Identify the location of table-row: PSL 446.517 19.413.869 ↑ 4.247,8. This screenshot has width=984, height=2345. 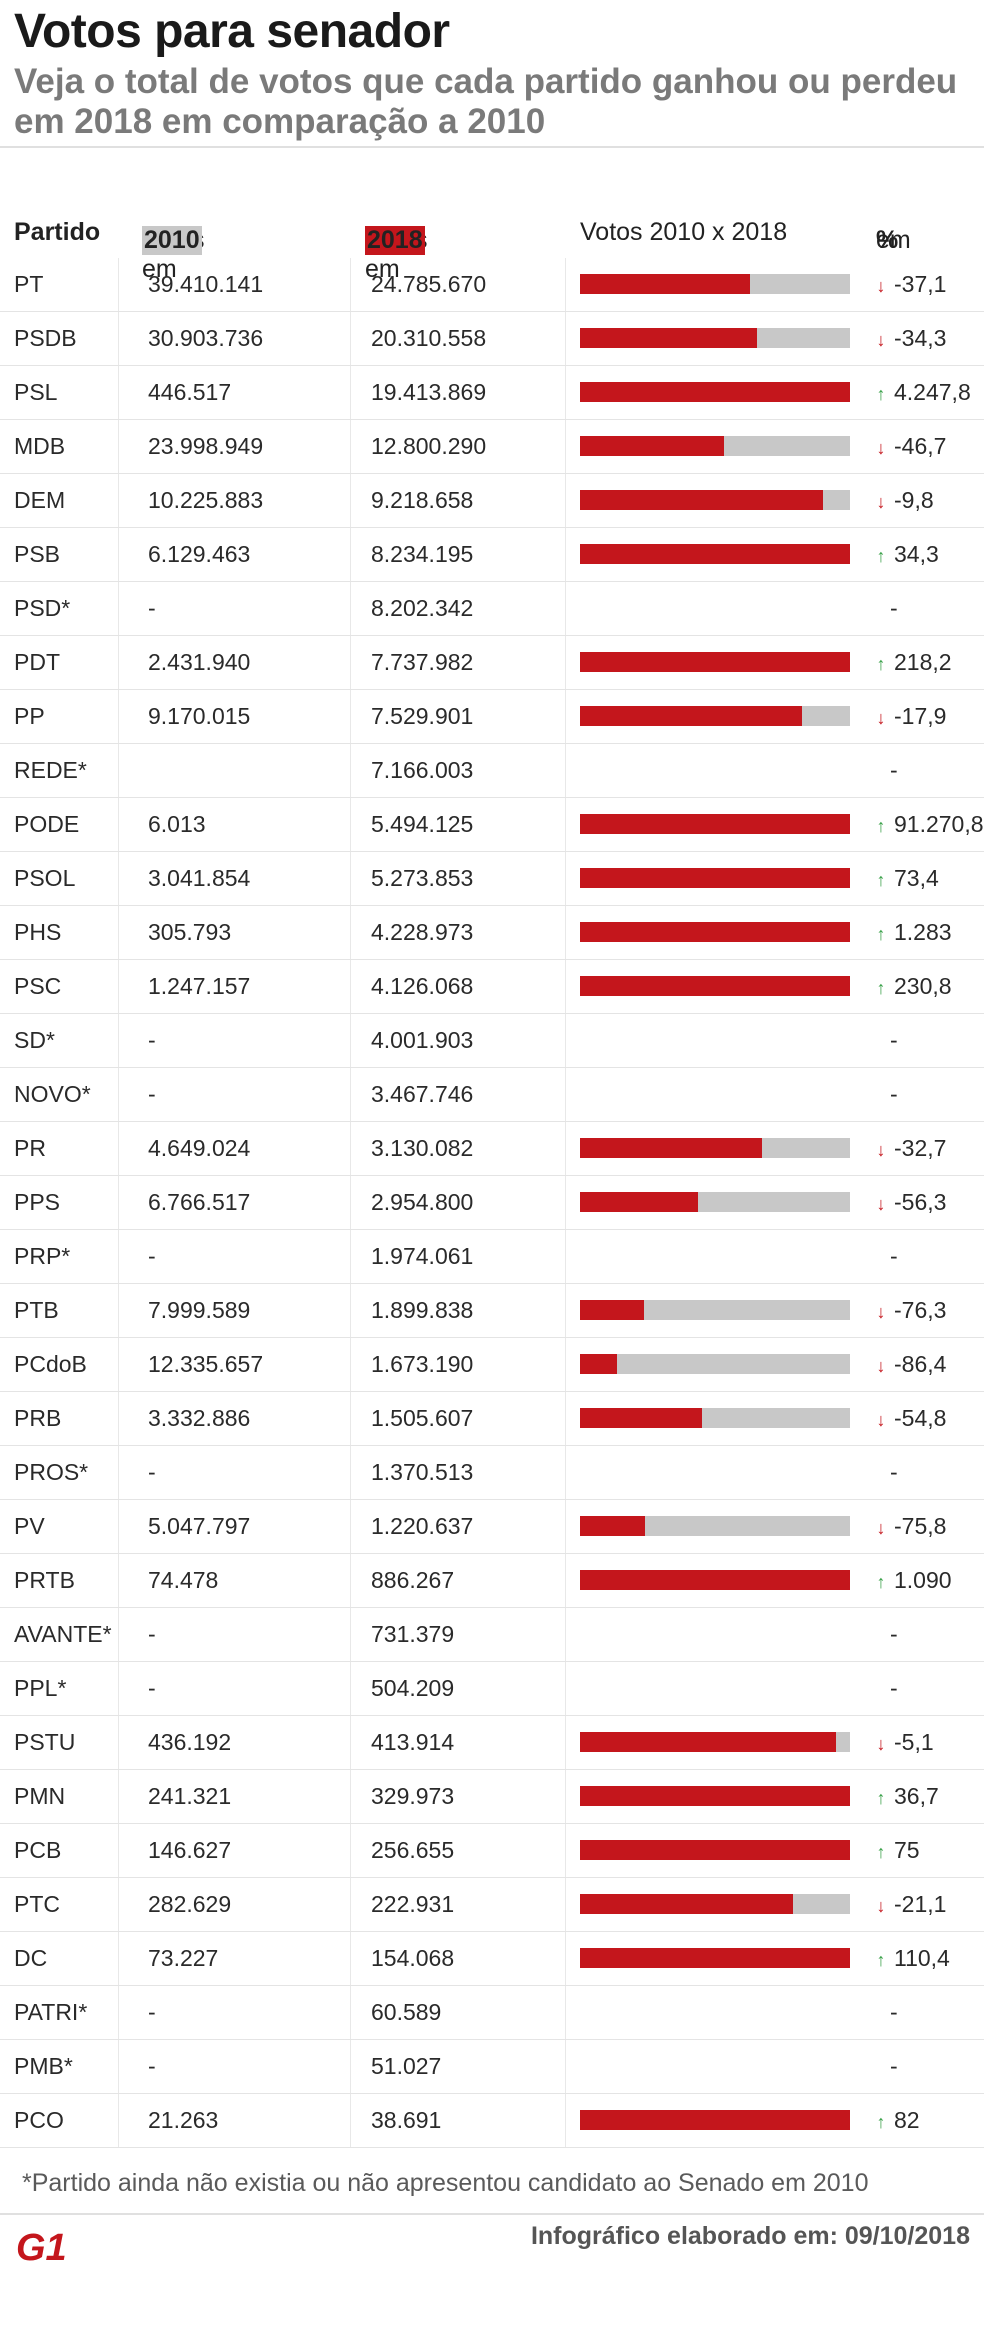
(492, 393).